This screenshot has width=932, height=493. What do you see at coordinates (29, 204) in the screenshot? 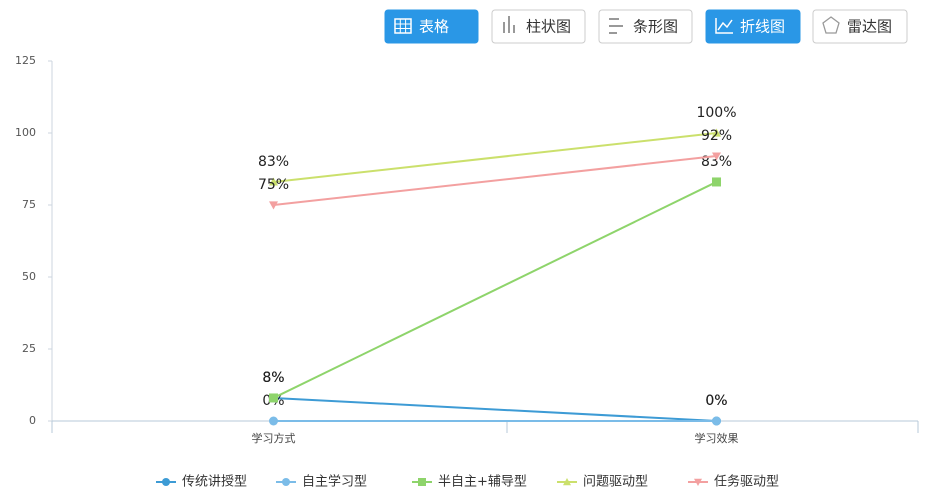
I see `y-tick-label: 75` at bounding box center [29, 204].